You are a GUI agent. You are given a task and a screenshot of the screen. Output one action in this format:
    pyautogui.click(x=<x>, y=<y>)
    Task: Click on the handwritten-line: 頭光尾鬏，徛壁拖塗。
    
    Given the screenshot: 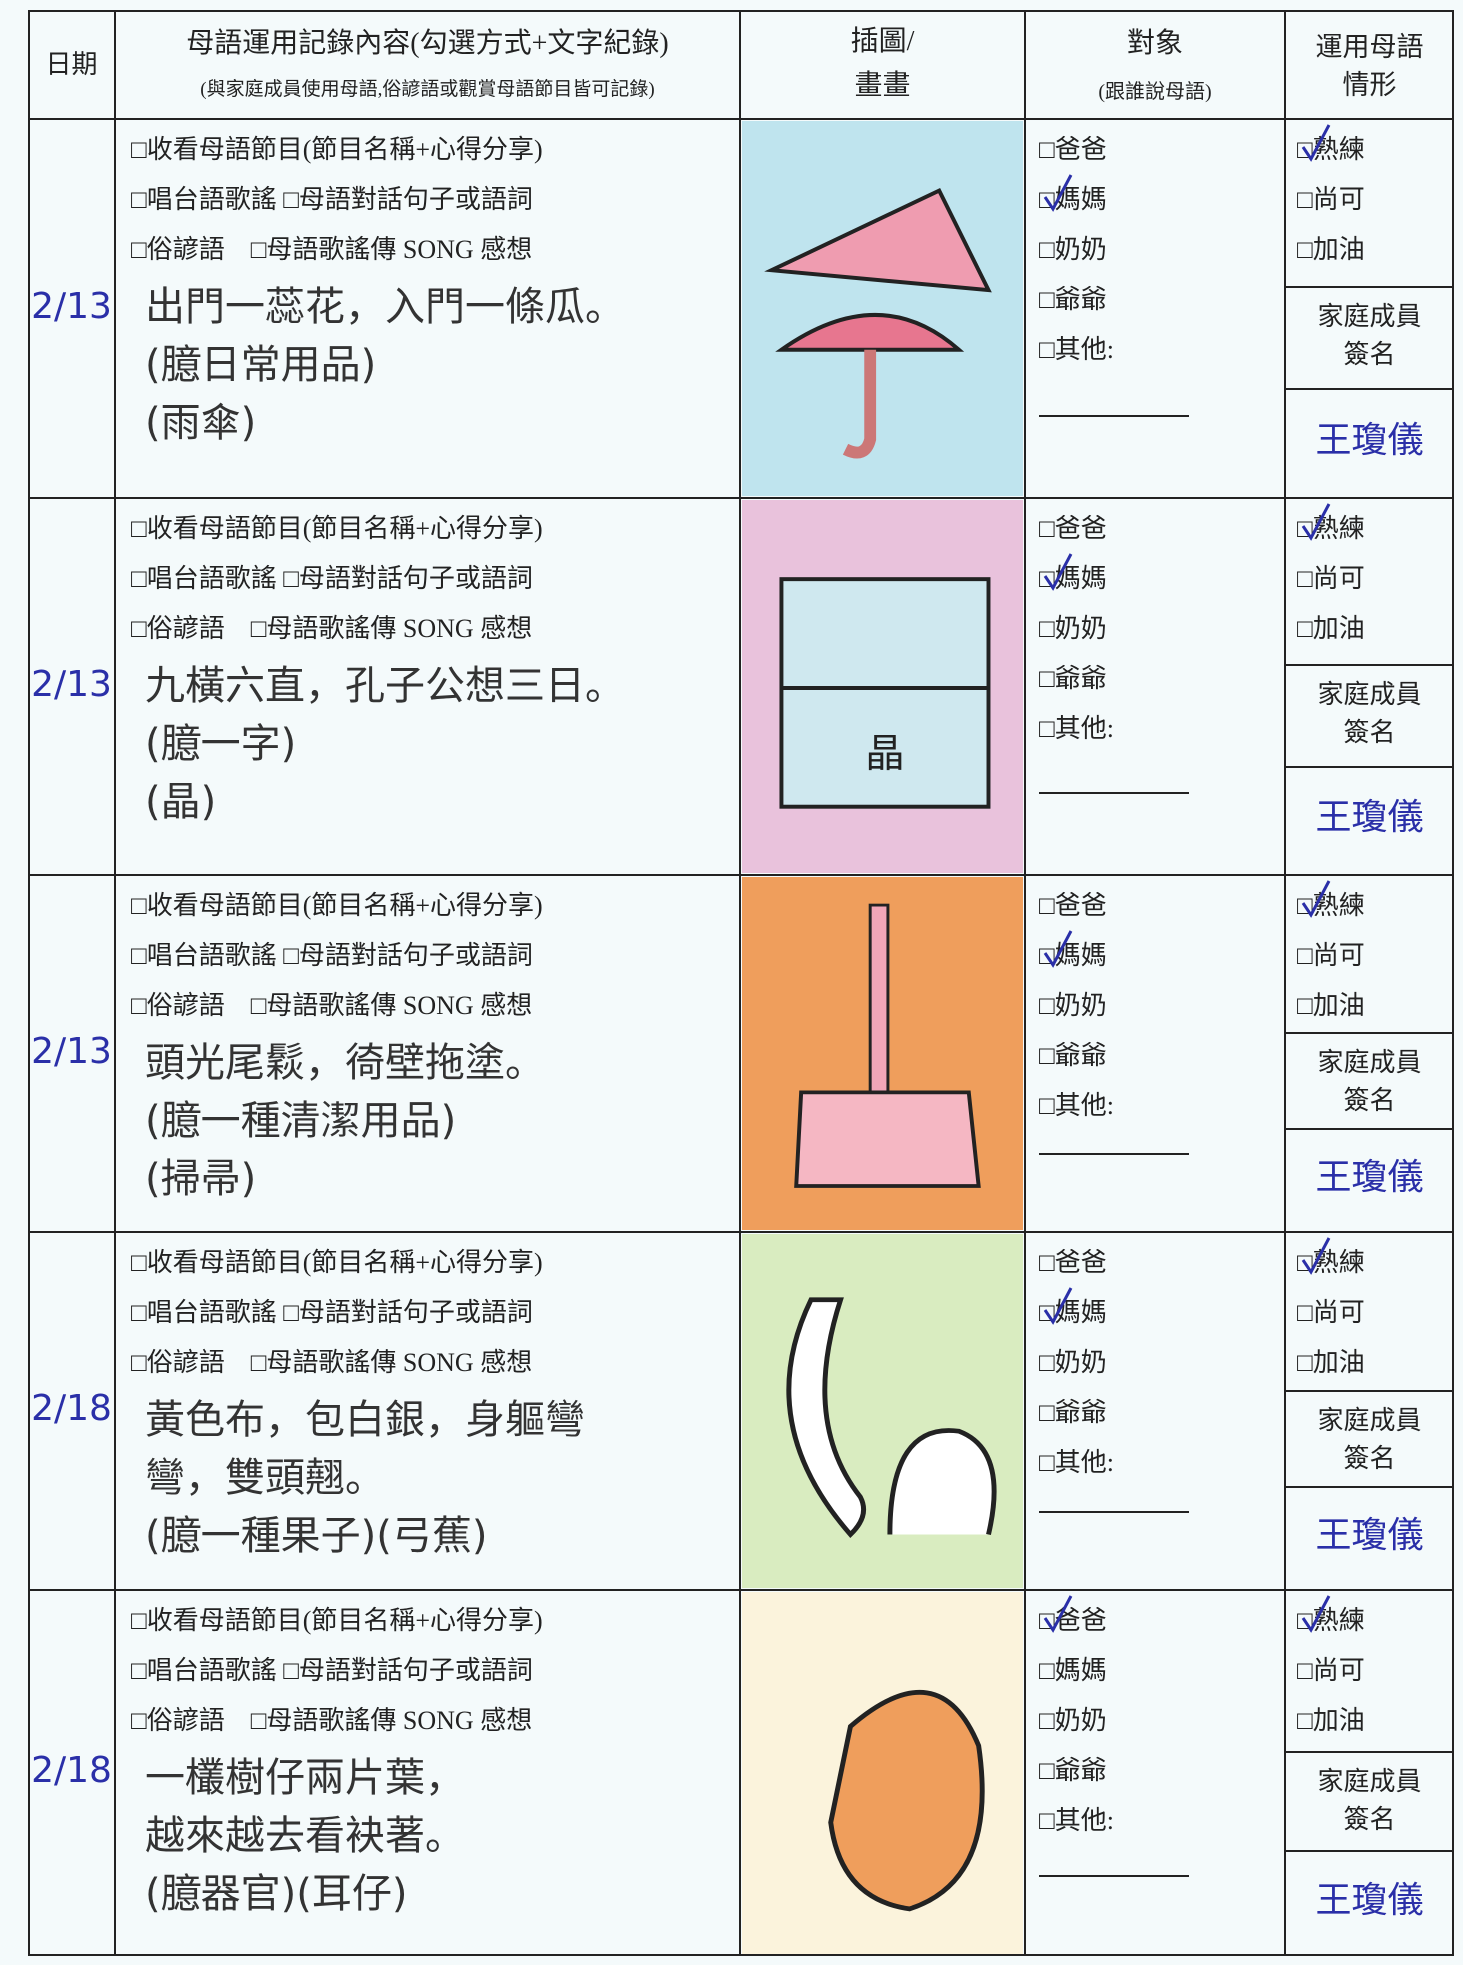 What is the action you would take?
    pyautogui.click(x=345, y=1063)
    